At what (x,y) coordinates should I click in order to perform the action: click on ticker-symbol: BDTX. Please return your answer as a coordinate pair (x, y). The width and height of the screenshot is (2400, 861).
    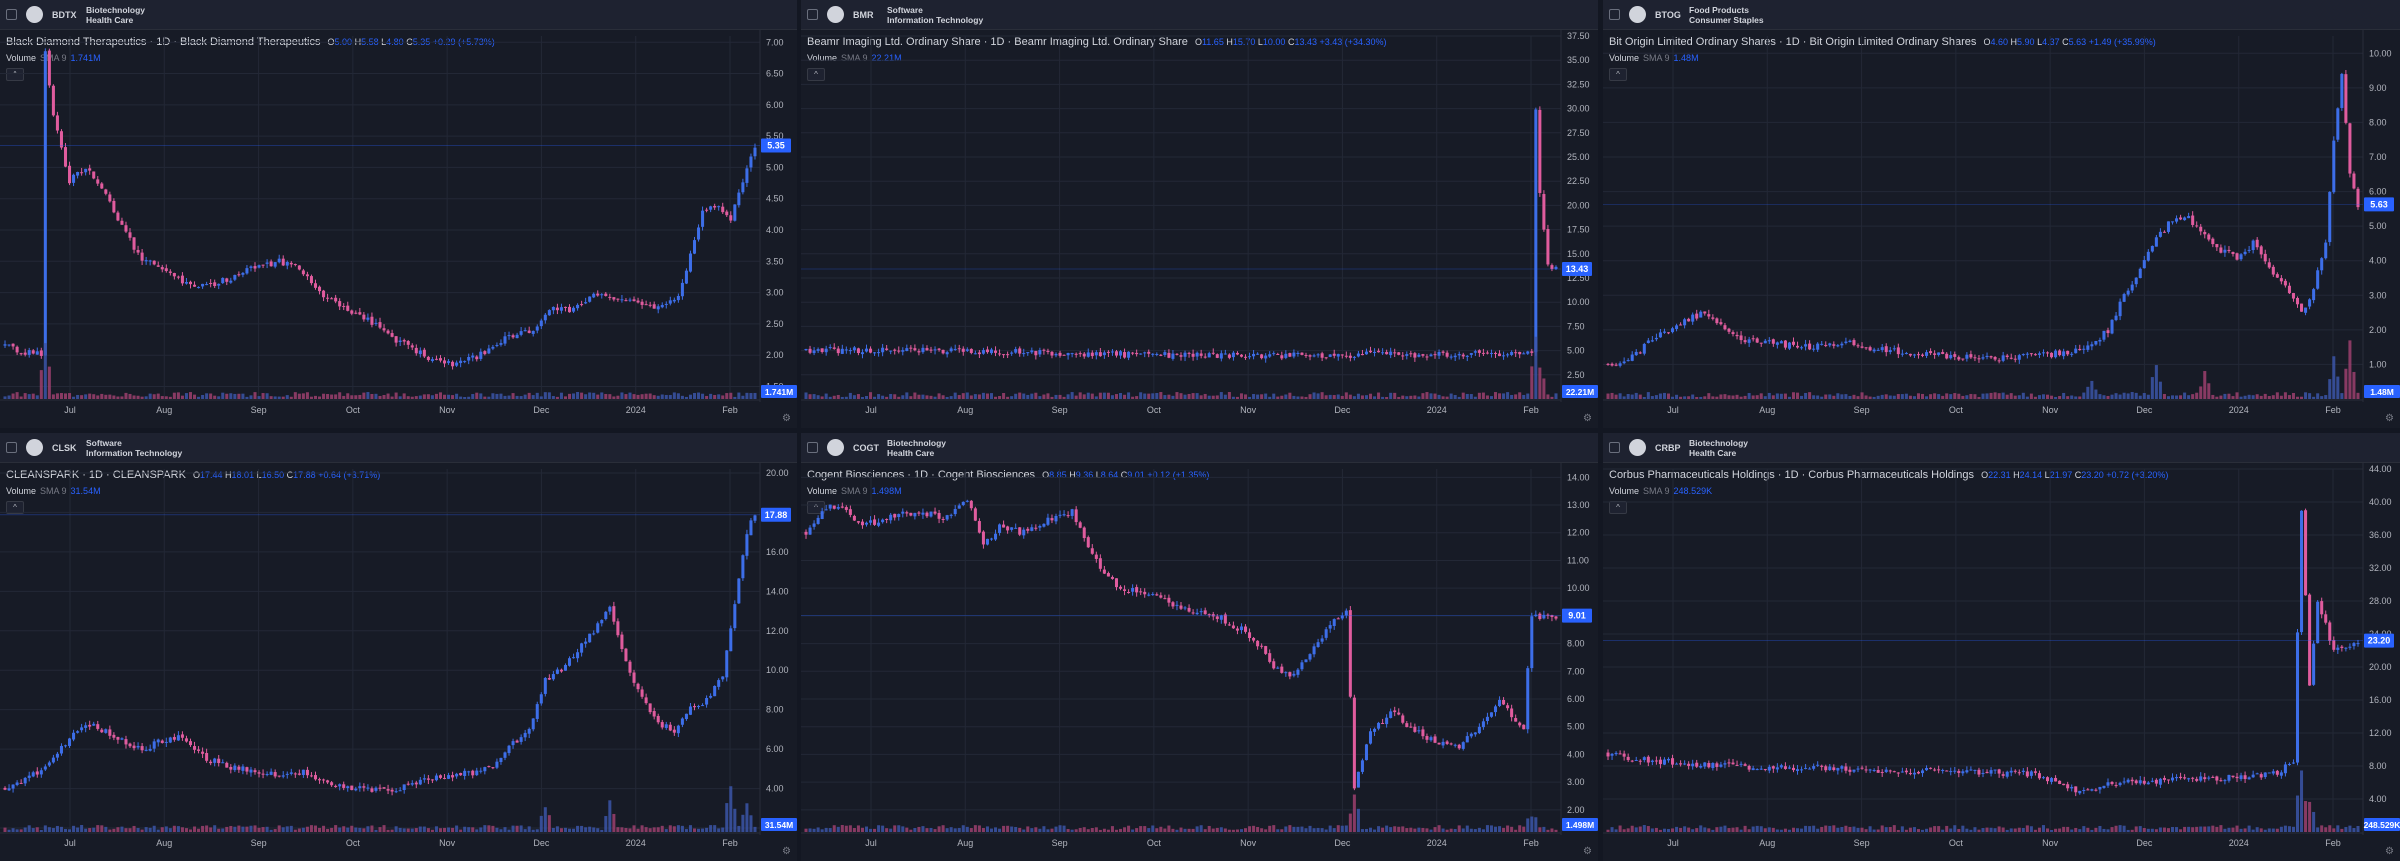
    Looking at the image, I should click on (64, 15).